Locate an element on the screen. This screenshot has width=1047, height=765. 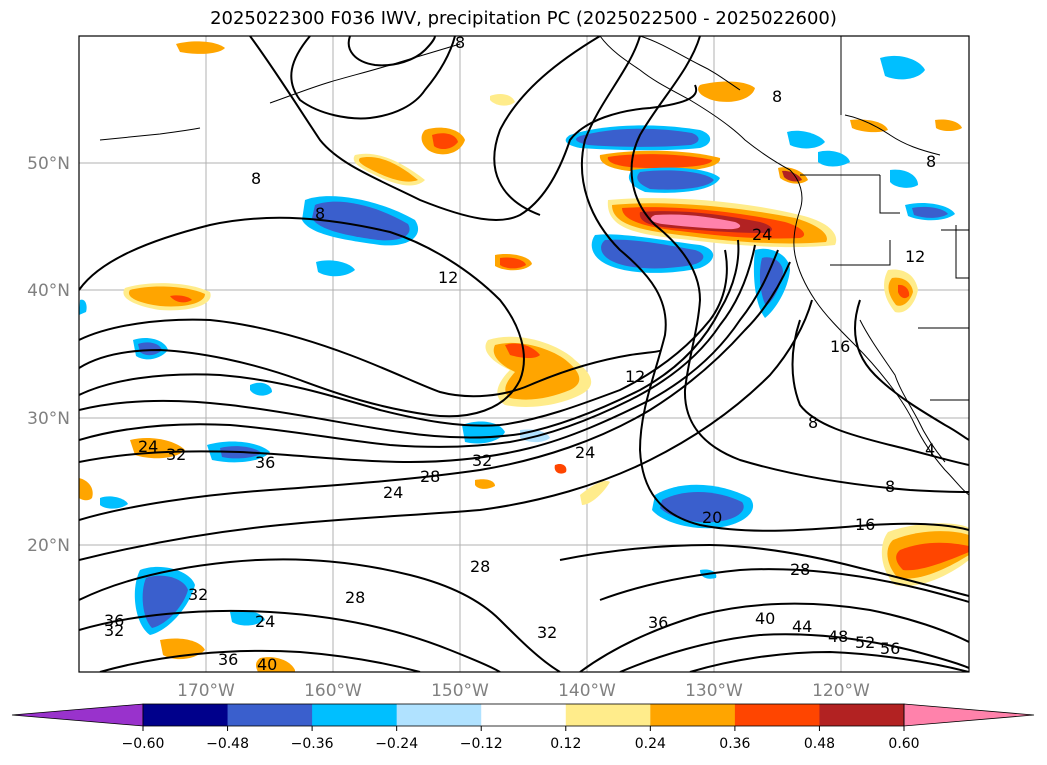
colorbar-tick-label: 0.60 is located at coordinates (903, 744).